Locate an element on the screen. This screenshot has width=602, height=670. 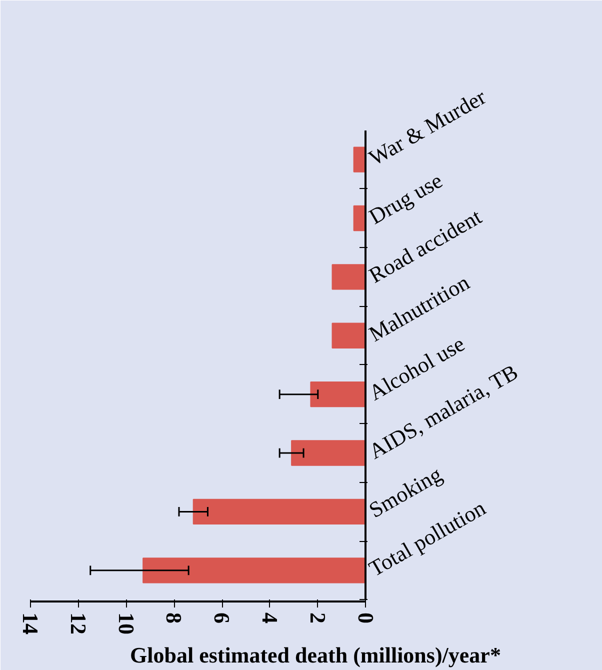
x-tick-label: 12 is located at coordinates (78, 623).